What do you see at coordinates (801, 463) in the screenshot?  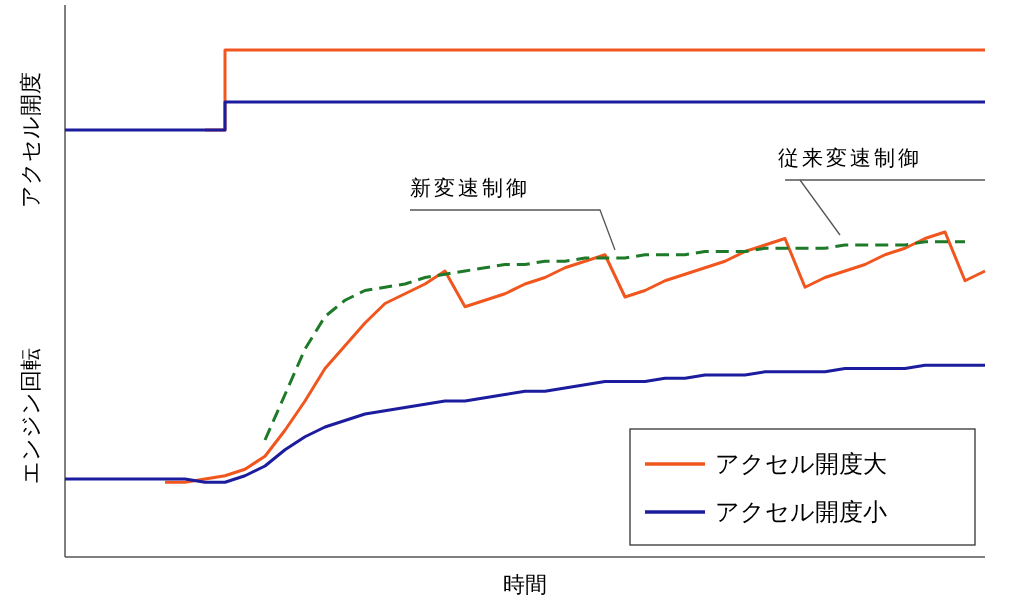 I see `legend-label: アクセル開度大` at bounding box center [801, 463].